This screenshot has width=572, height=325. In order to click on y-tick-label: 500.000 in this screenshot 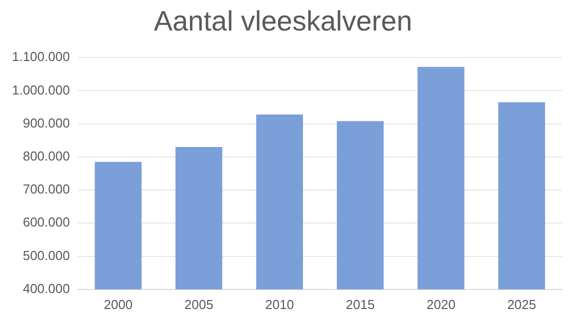, I will do `click(46, 255)`.